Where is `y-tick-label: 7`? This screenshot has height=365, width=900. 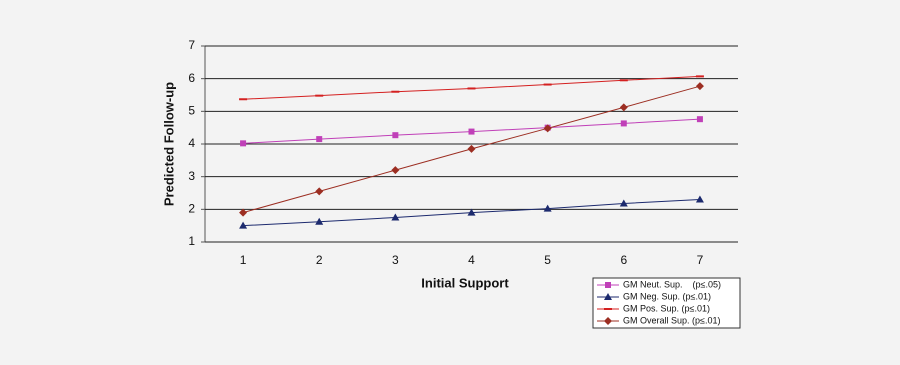
y-tick-label: 7 is located at coordinates (191, 45).